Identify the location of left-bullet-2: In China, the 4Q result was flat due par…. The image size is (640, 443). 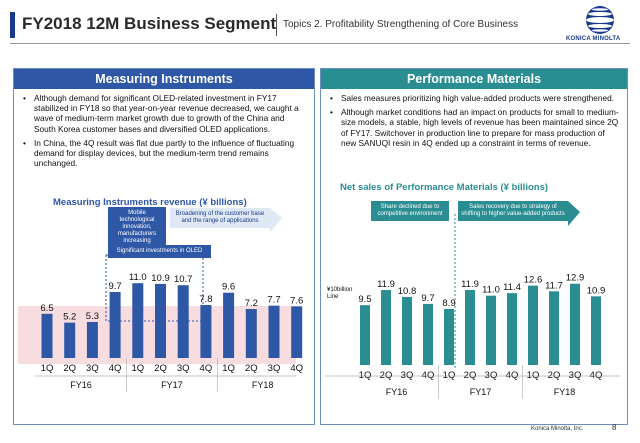
(164, 153).